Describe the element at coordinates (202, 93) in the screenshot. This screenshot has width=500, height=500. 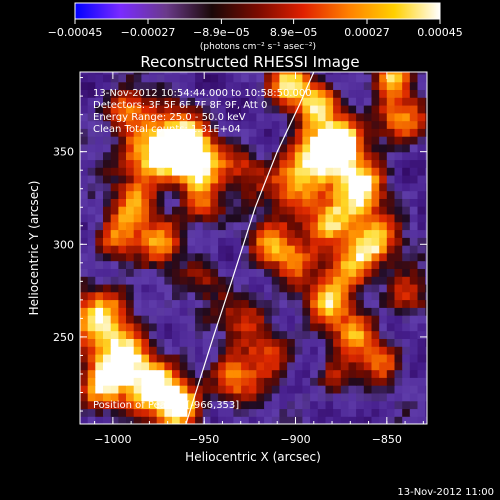
I see `info-line: 13-Nov-2012 10:54:44.000 to 10:58:50.000` at that location.